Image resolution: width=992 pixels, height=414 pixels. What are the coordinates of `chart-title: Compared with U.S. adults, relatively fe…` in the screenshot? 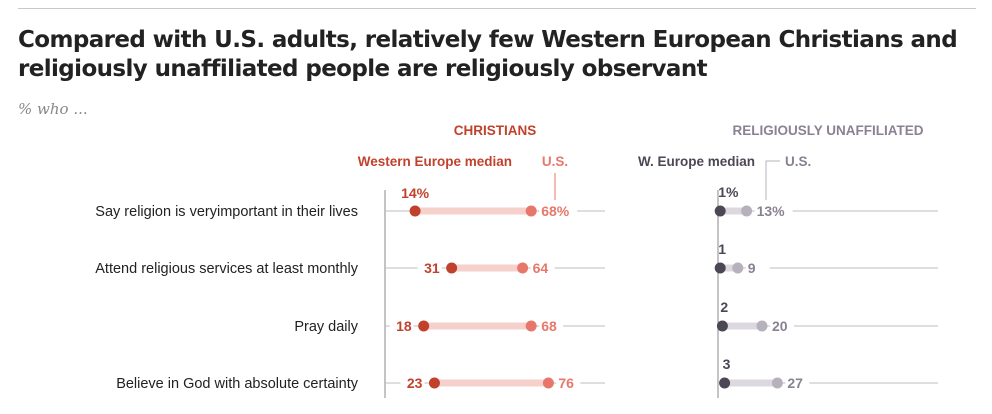 It's located at (488, 54).